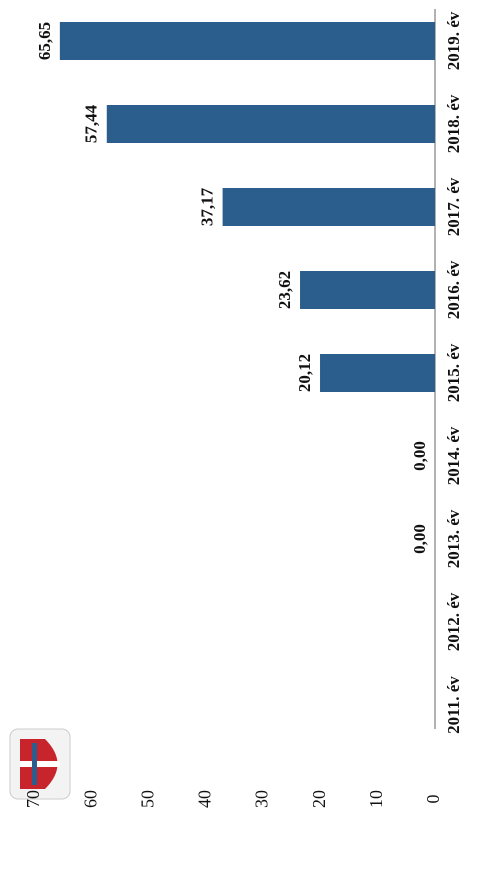 This screenshot has width=478, height=879. I want to click on logo, so click(40, 764).